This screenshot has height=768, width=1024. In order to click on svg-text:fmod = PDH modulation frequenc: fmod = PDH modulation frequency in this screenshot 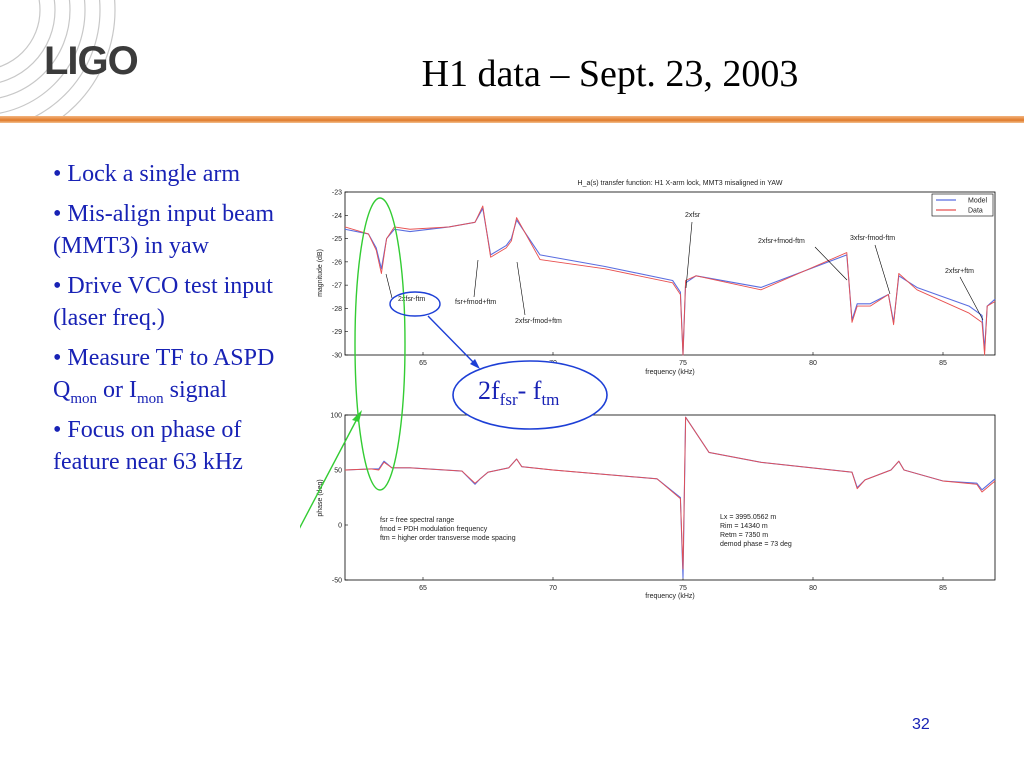, I will do `click(434, 529)`.